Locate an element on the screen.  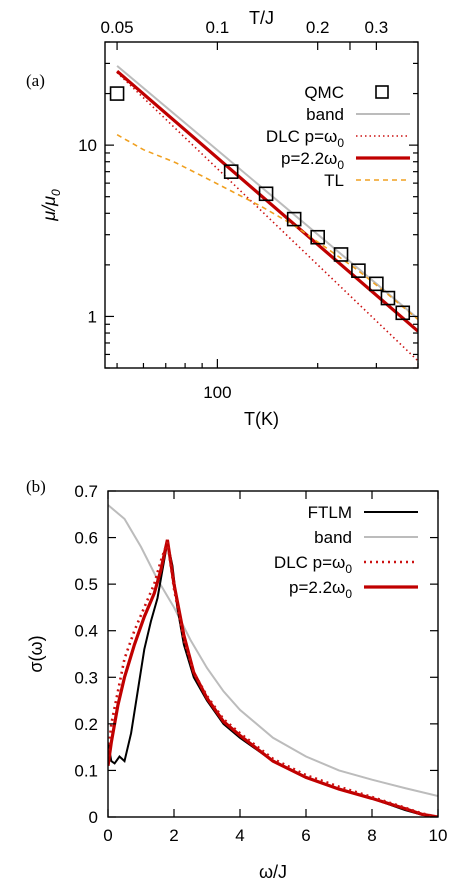
y-tick-label-b: 0.7 is located at coordinates (86, 491).